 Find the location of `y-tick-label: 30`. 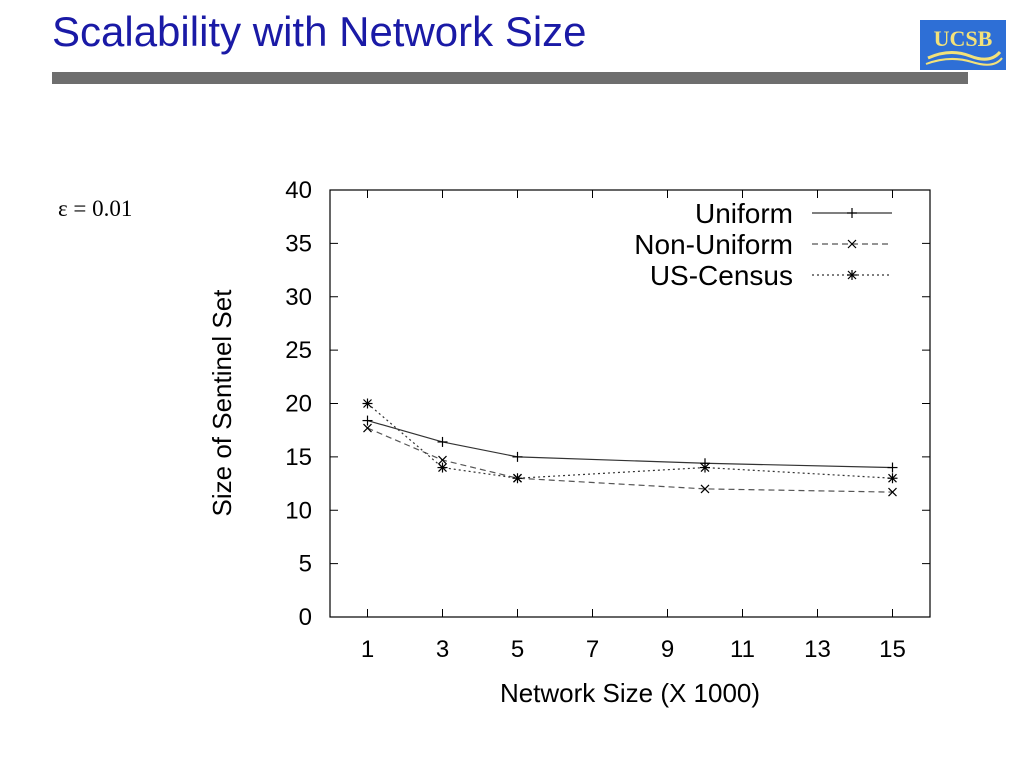

y-tick-label: 30 is located at coordinates (298, 297).